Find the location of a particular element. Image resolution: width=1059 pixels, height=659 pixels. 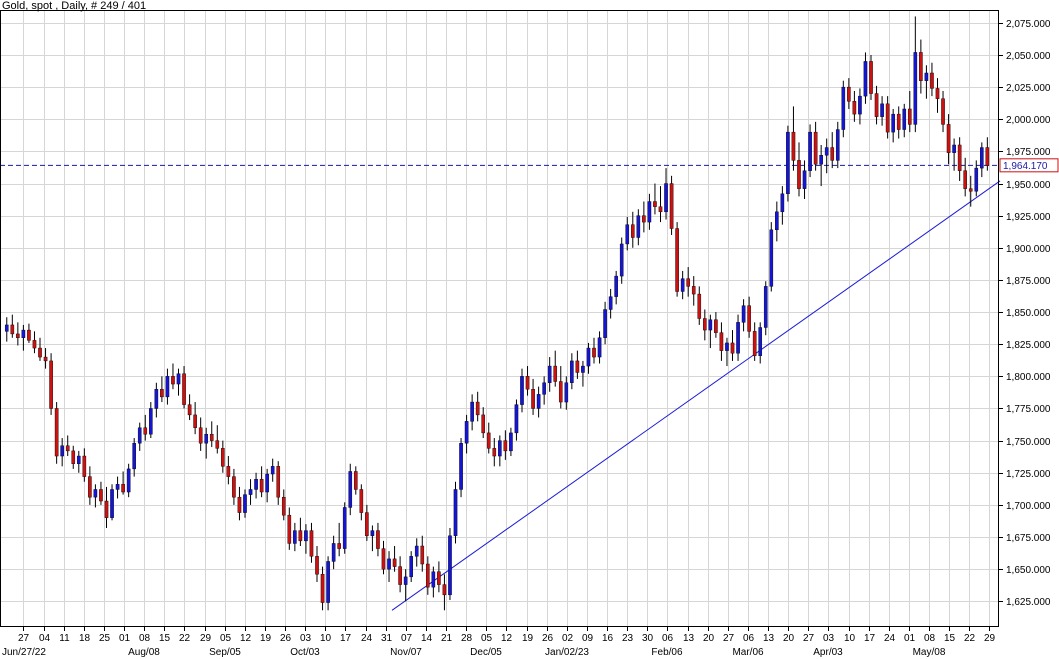

y-tick-label: 1,625.000 is located at coordinates (1028, 602).